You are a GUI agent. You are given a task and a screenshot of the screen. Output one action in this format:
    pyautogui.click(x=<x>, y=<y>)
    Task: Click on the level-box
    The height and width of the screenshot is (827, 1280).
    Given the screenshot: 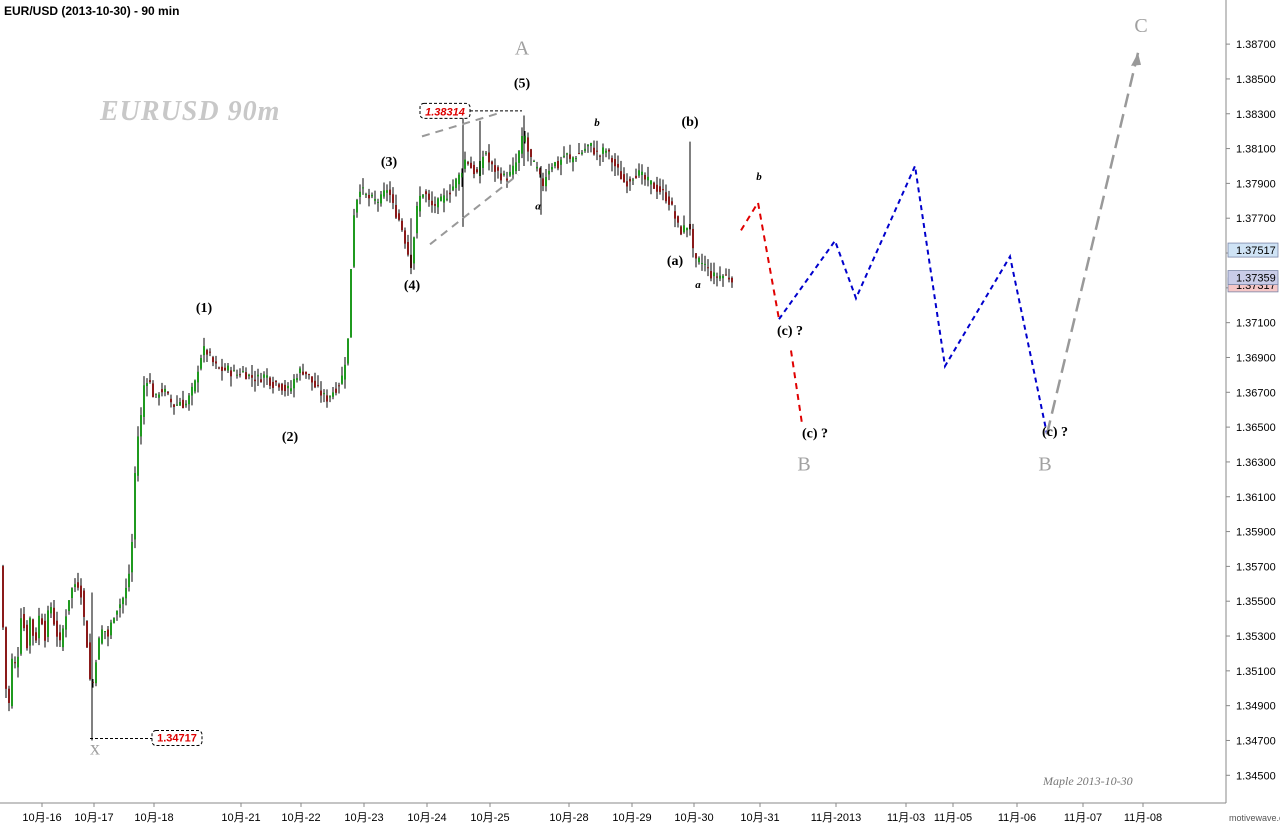 What is the action you would take?
    pyautogui.click(x=177, y=738)
    